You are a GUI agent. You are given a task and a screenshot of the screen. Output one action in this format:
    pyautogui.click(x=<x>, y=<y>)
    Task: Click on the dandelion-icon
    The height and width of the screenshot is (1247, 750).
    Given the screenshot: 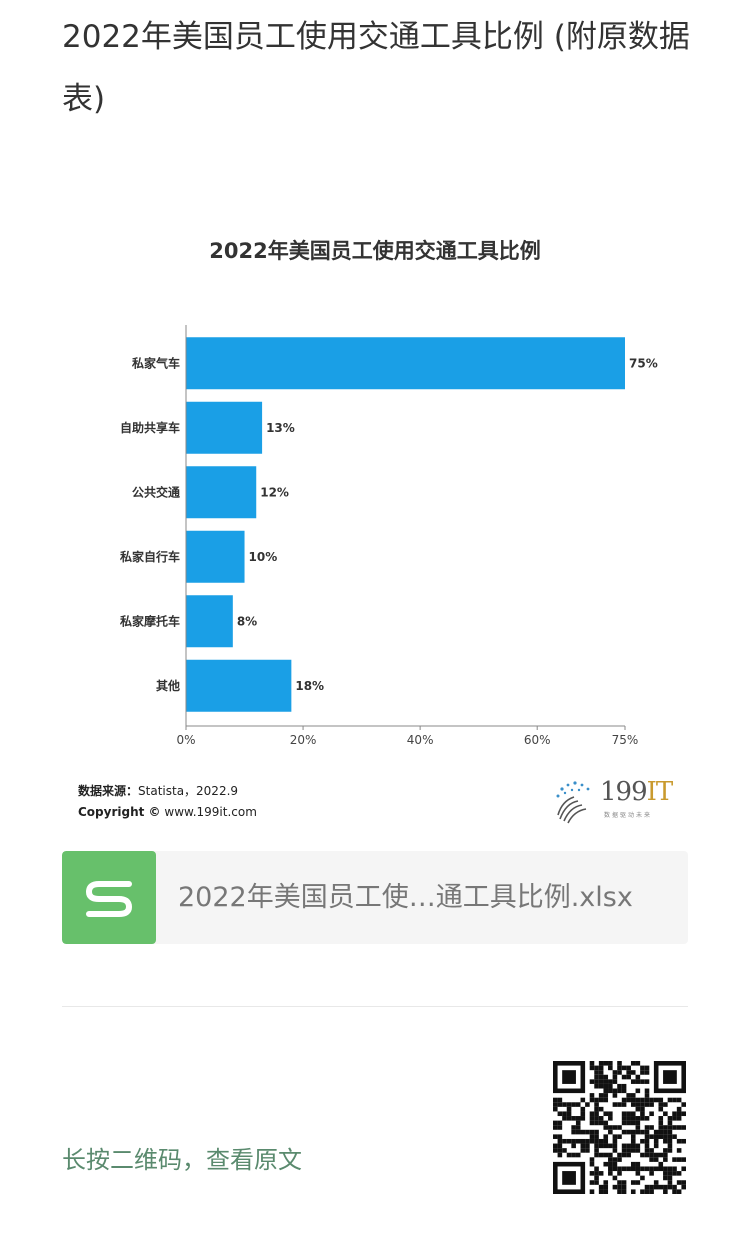 What is the action you would take?
    pyautogui.click(x=573, y=802)
    